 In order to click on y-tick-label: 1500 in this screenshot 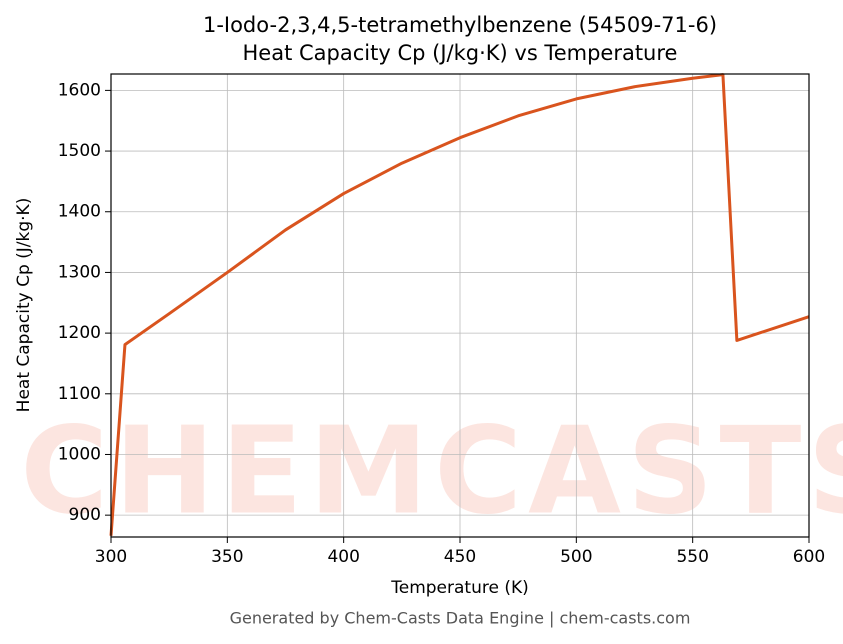, I will do `click(79, 151)`.